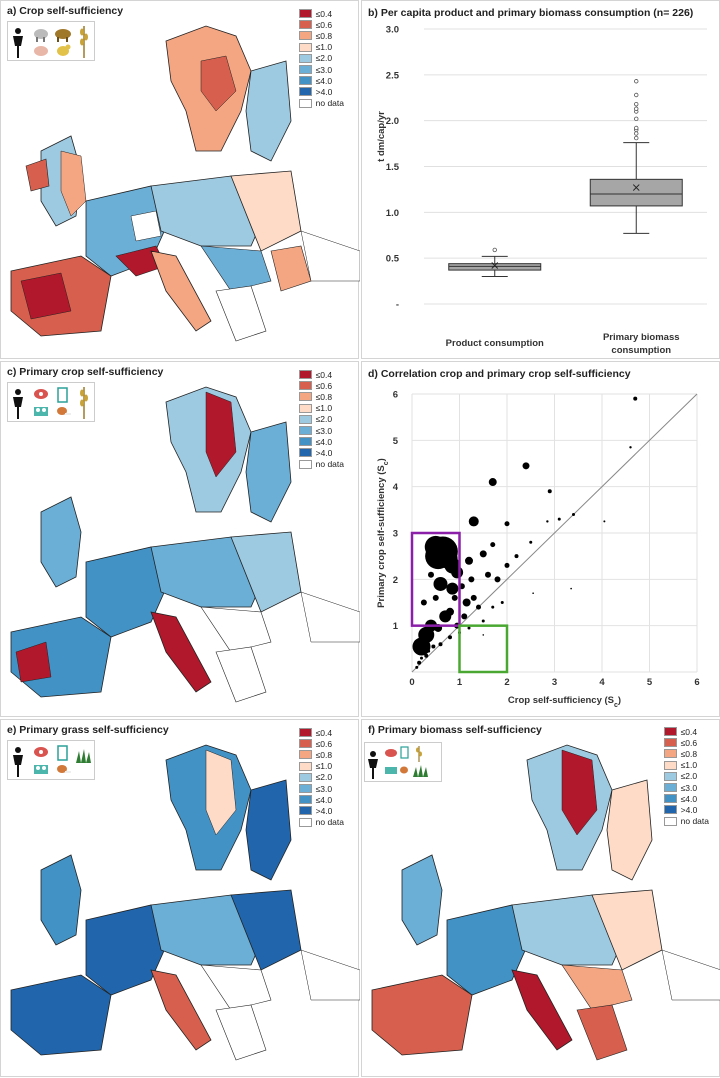  I want to click on panel-title: a) Crop self-sufficiency, so click(65, 11).